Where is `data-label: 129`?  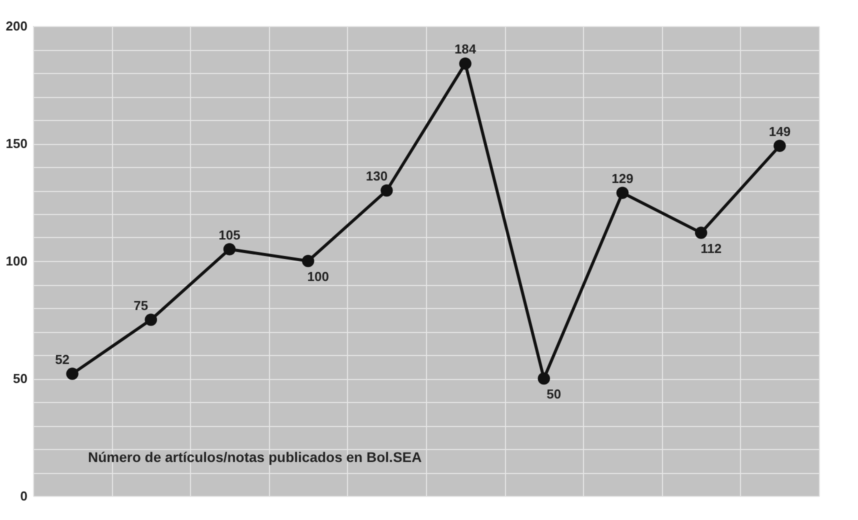
data-label: 129 is located at coordinates (623, 178).